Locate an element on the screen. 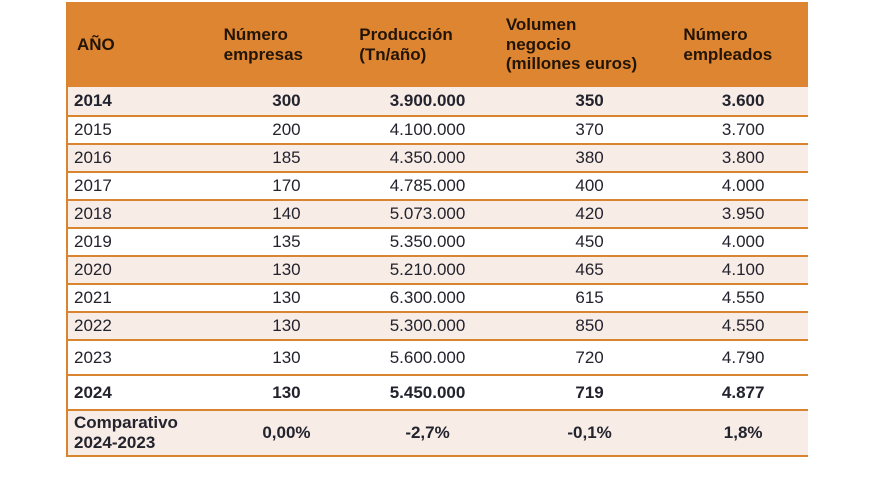 This screenshot has width=875, height=500. revenue-cell: 720 is located at coordinates (589, 357).